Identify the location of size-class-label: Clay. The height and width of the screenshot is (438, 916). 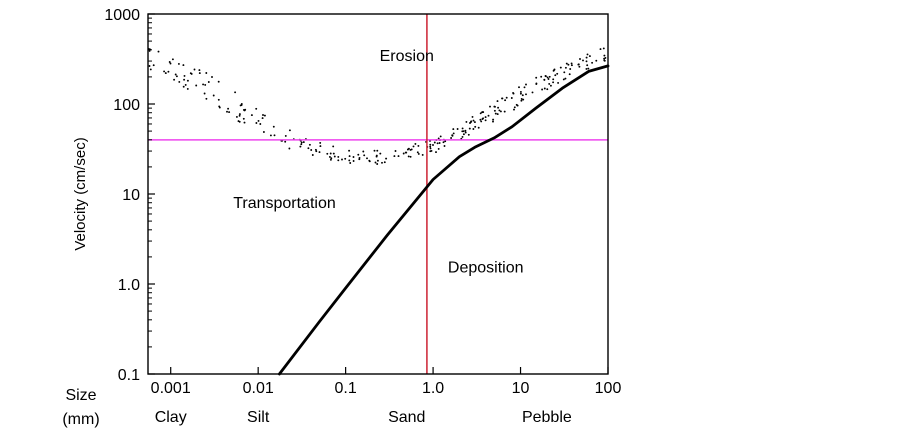
(171, 417).